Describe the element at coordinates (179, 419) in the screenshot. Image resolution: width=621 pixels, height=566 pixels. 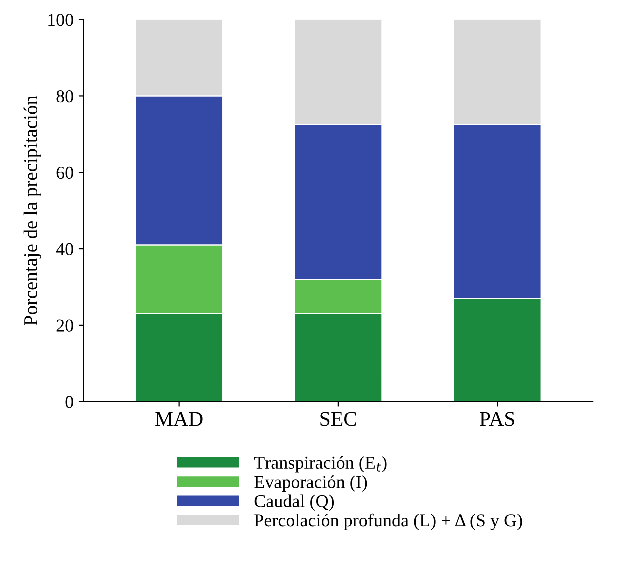
I see `x-tick-label: MAD` at that location.